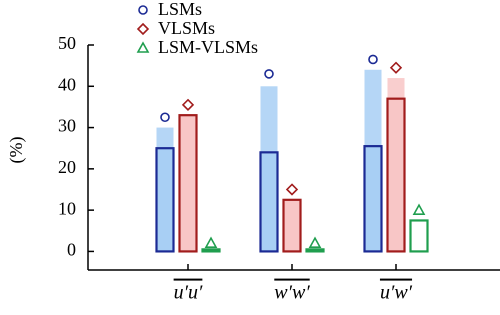 The image size is (500, 315). I want to click on y-tick-label: 10, so click(67, 208).